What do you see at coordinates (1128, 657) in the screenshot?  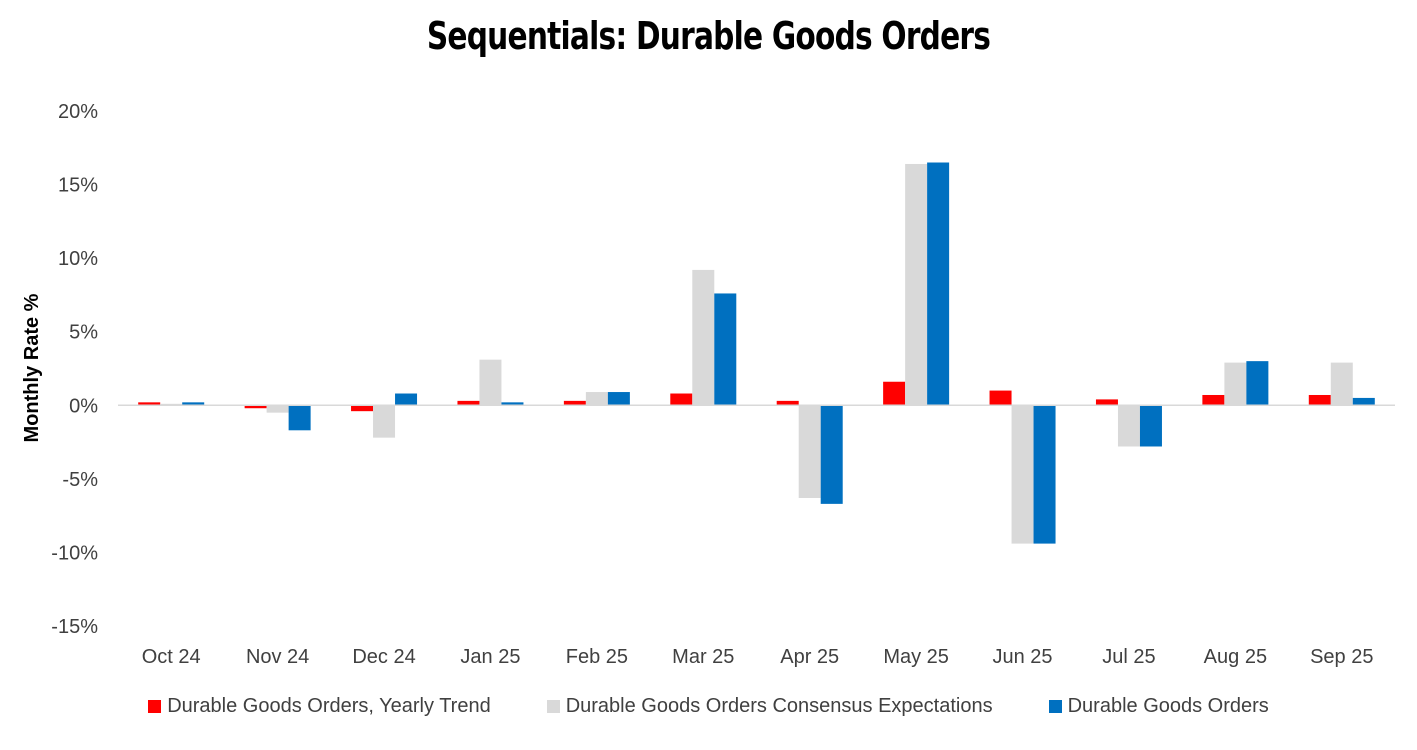 I see `x-tick-label: Jul 25` at bounding box center [1128, 657].